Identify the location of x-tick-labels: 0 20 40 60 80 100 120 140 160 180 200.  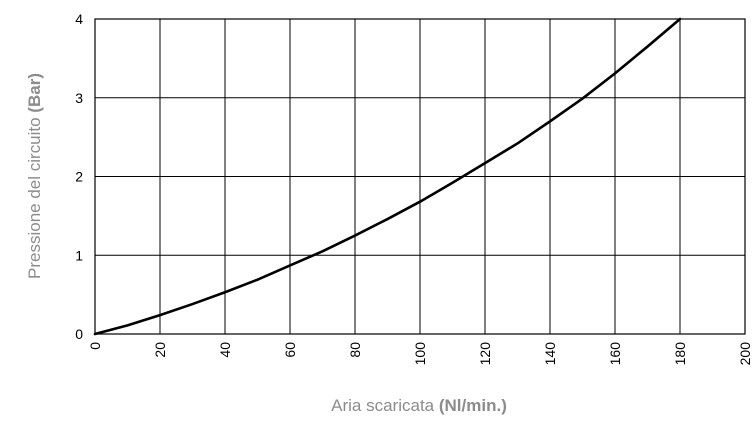
(420, 354).